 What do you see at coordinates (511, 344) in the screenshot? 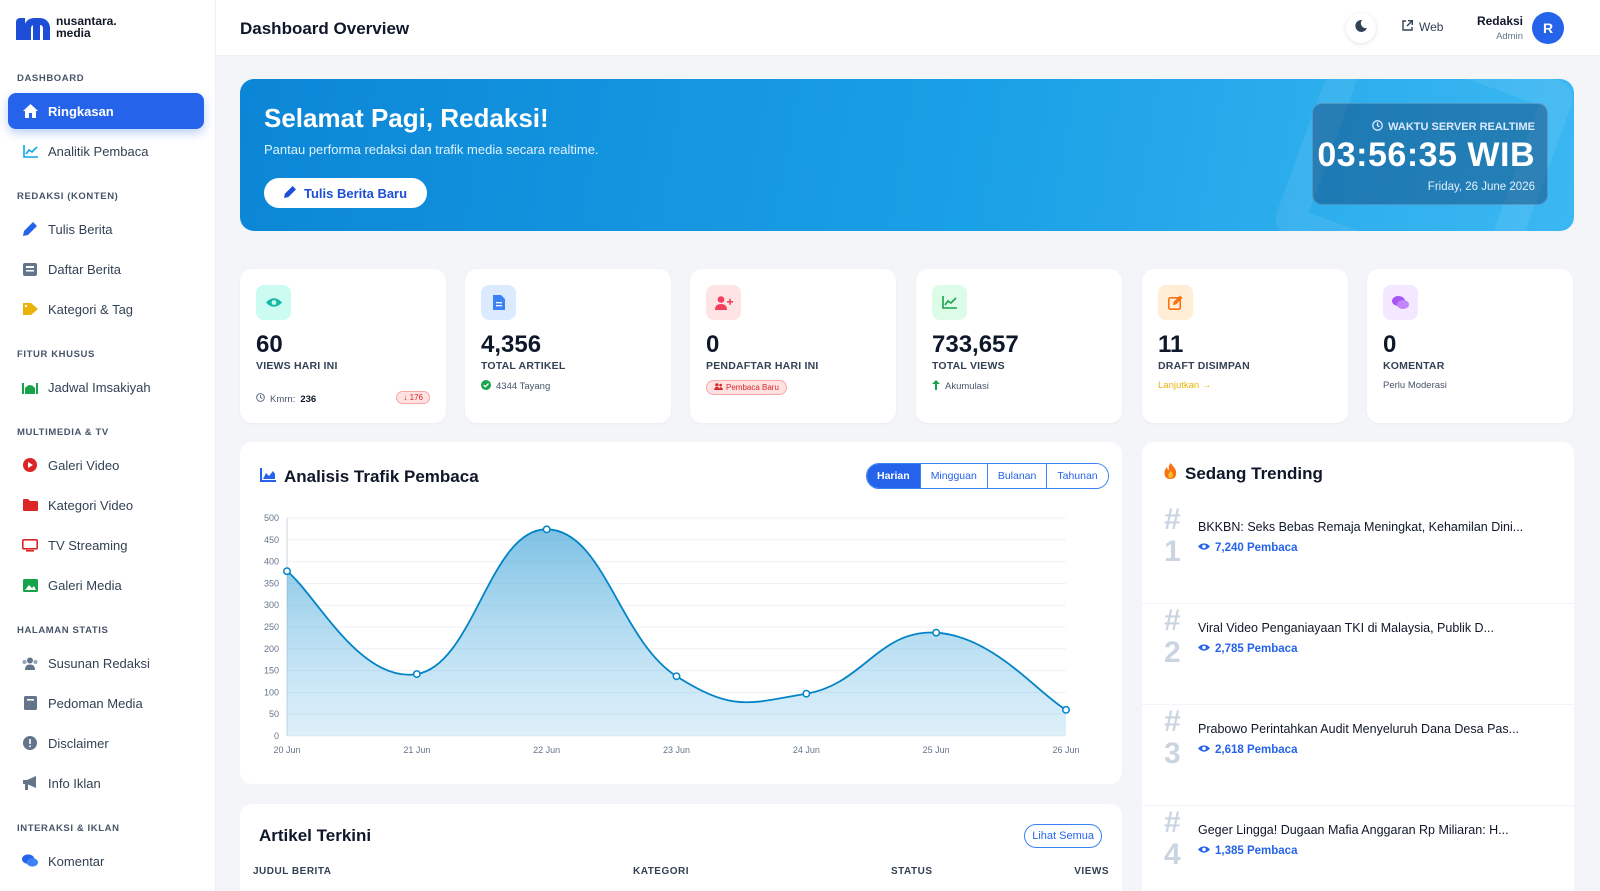
I see `stat-value: 4,356` at bounding box center [511, 344].